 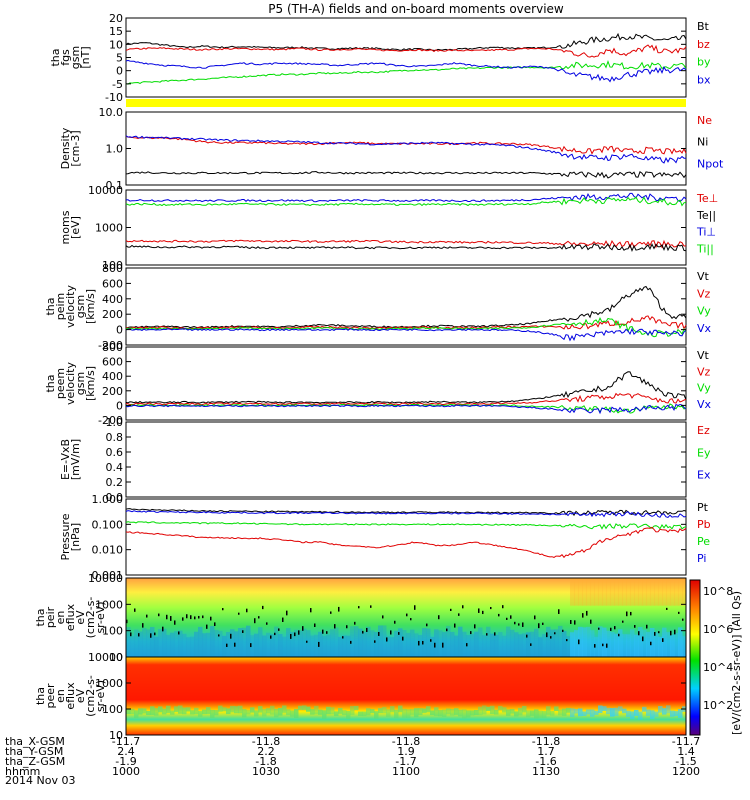 What do you see at coordinates (80, 383) in the screenshot?
I see `y-axis-label: gsm` at bounding box center [80, 383].